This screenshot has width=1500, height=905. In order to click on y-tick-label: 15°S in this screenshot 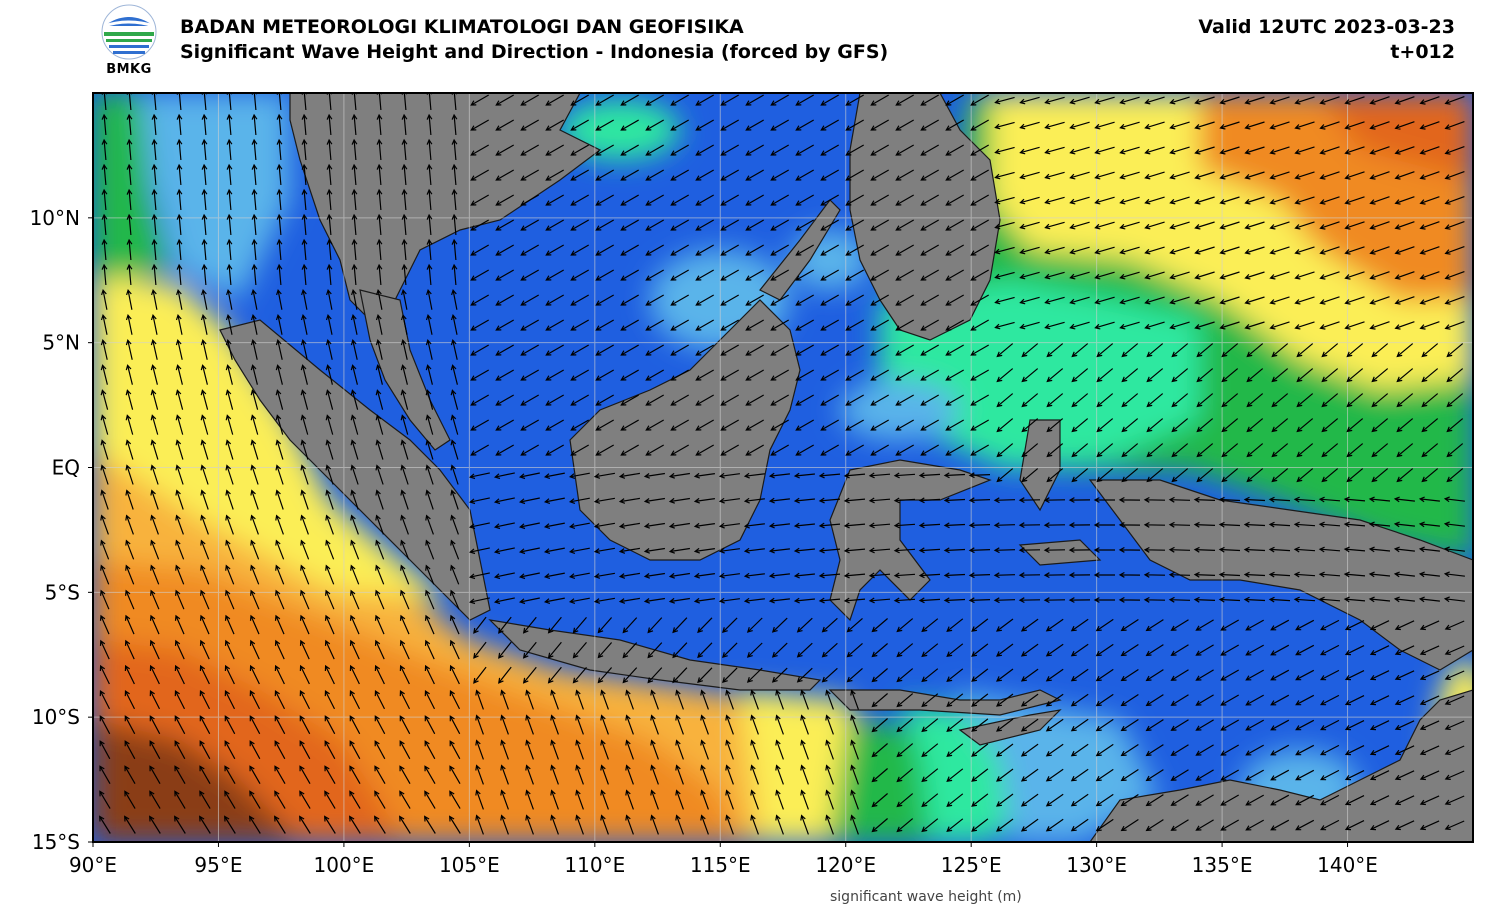, I will do `click(56, 842)`.